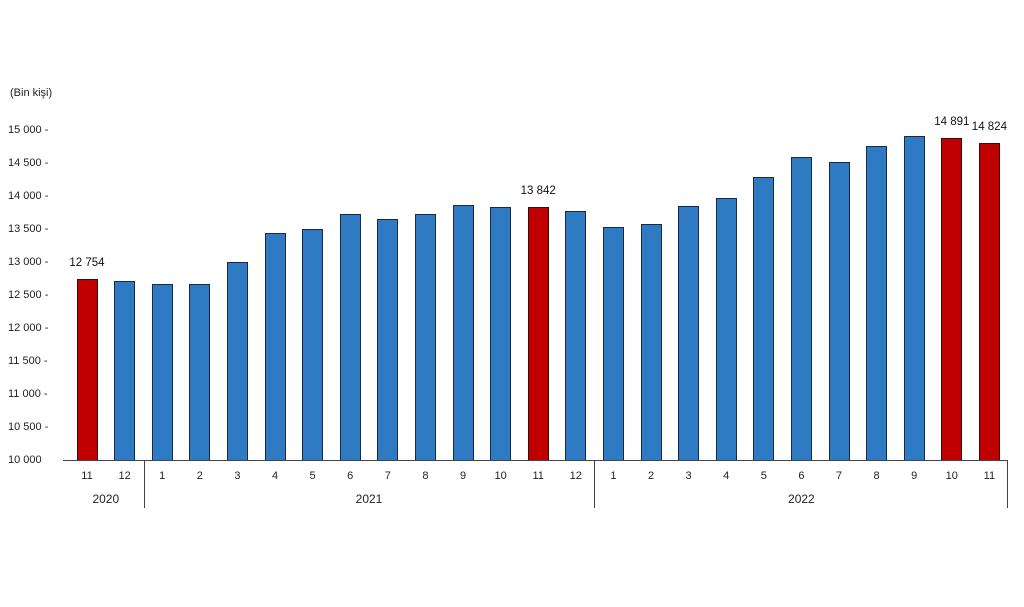  I want to click on y-tick-label: 11 500 -, so click(28, 361).